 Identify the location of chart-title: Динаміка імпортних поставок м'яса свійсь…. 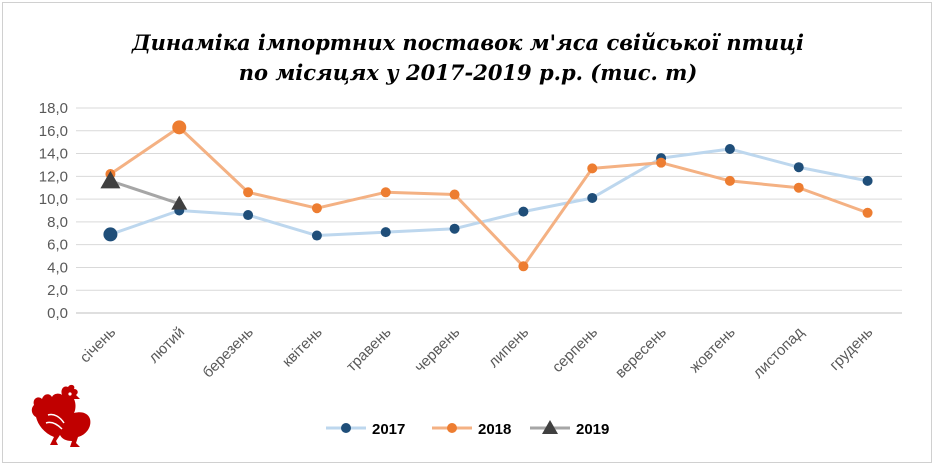
(468, 58).